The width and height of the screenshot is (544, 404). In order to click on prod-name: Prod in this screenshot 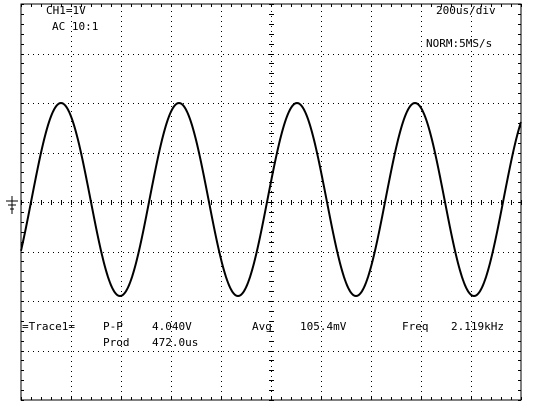, I will do `click(116, 342)`.